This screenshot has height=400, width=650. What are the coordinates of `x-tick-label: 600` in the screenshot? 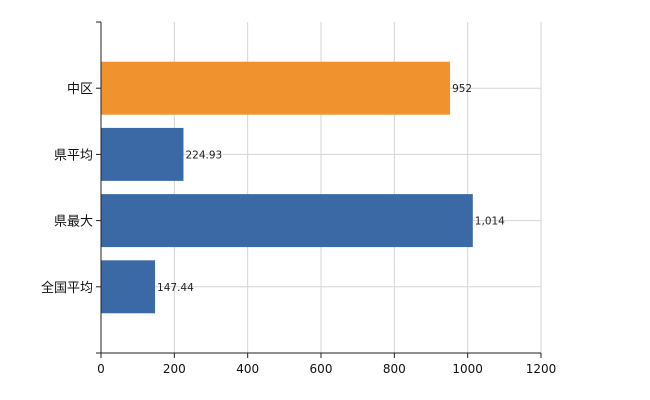 It's located at (321, 369).